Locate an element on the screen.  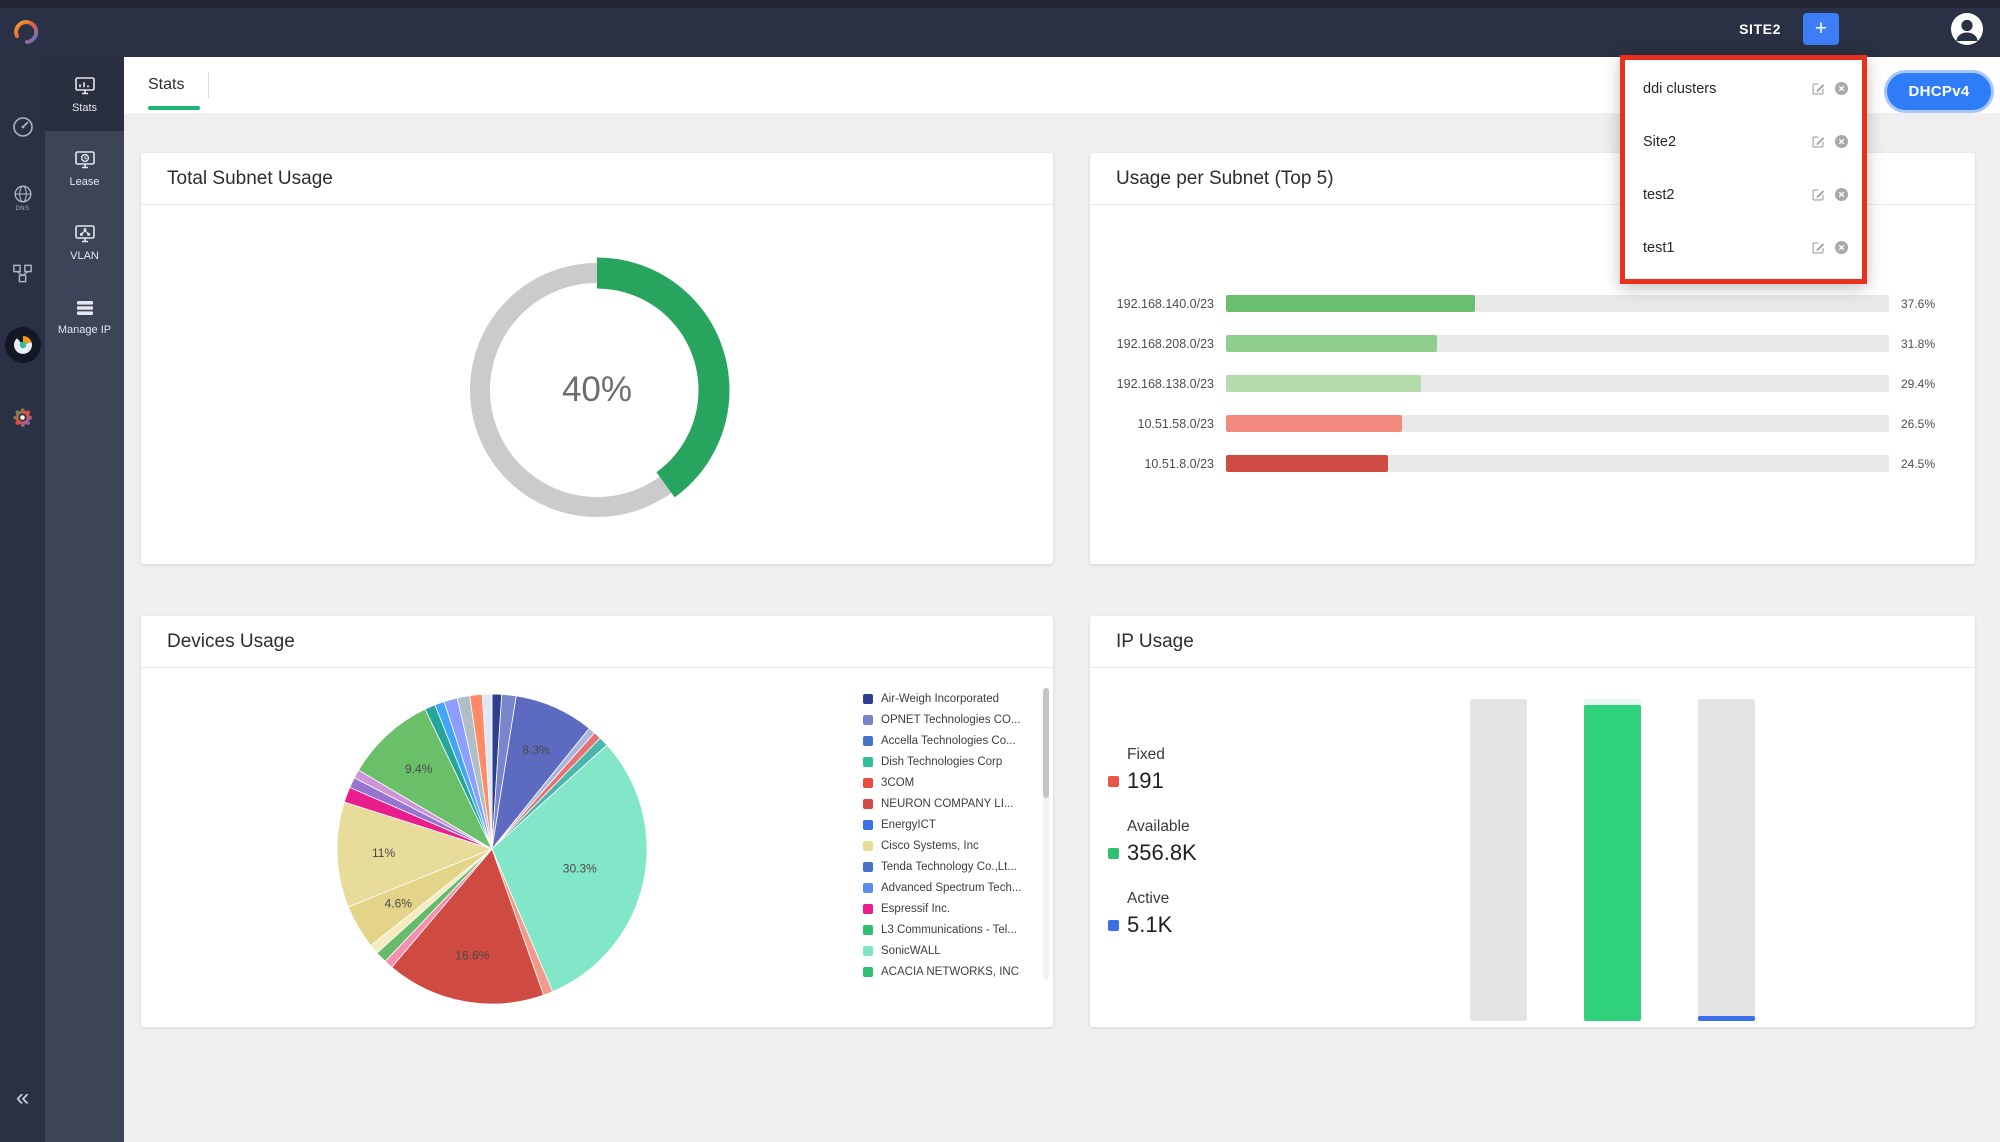
subnet-percent: 26.5% is located at coordinates (1918, 423).